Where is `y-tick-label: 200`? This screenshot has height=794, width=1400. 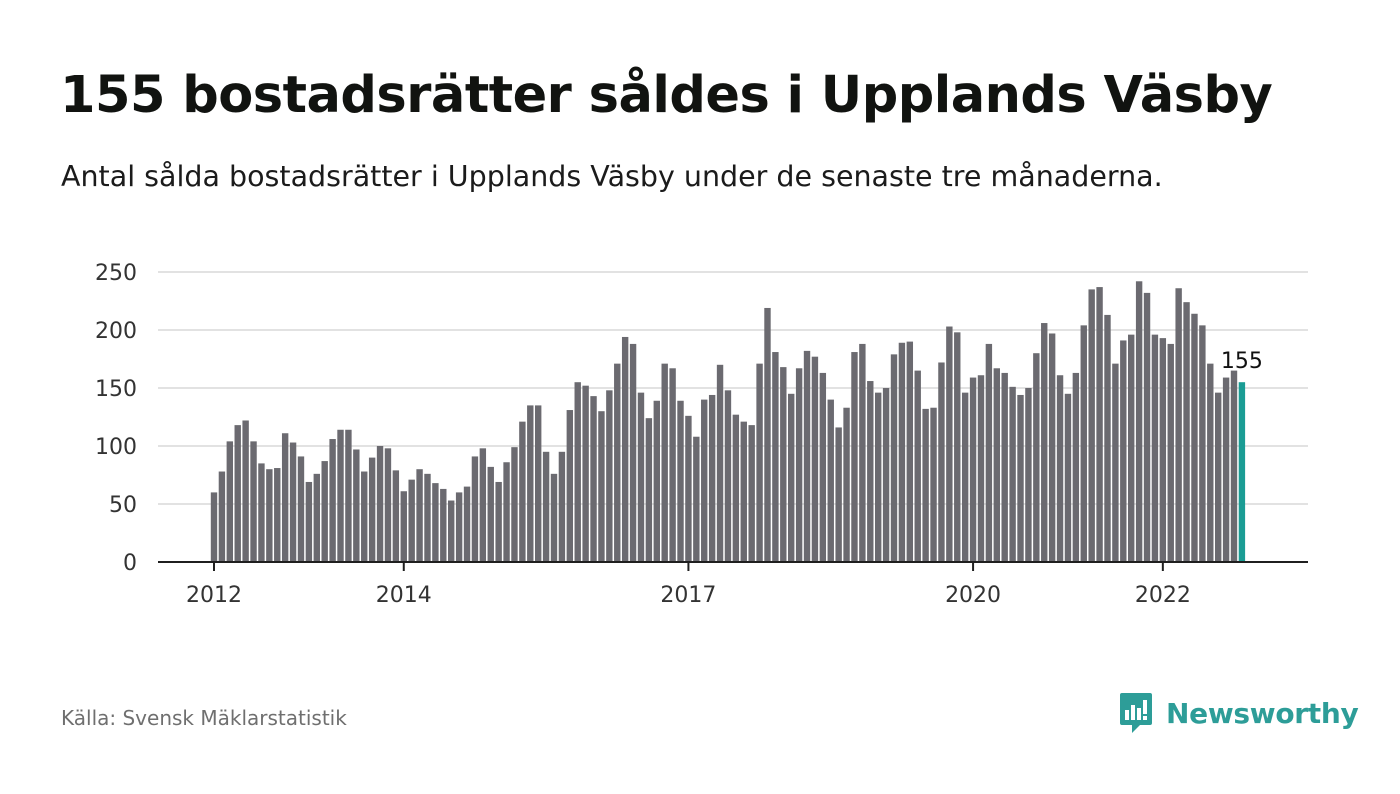 y-tick-label: 200 is located at coordinates (116, 331).